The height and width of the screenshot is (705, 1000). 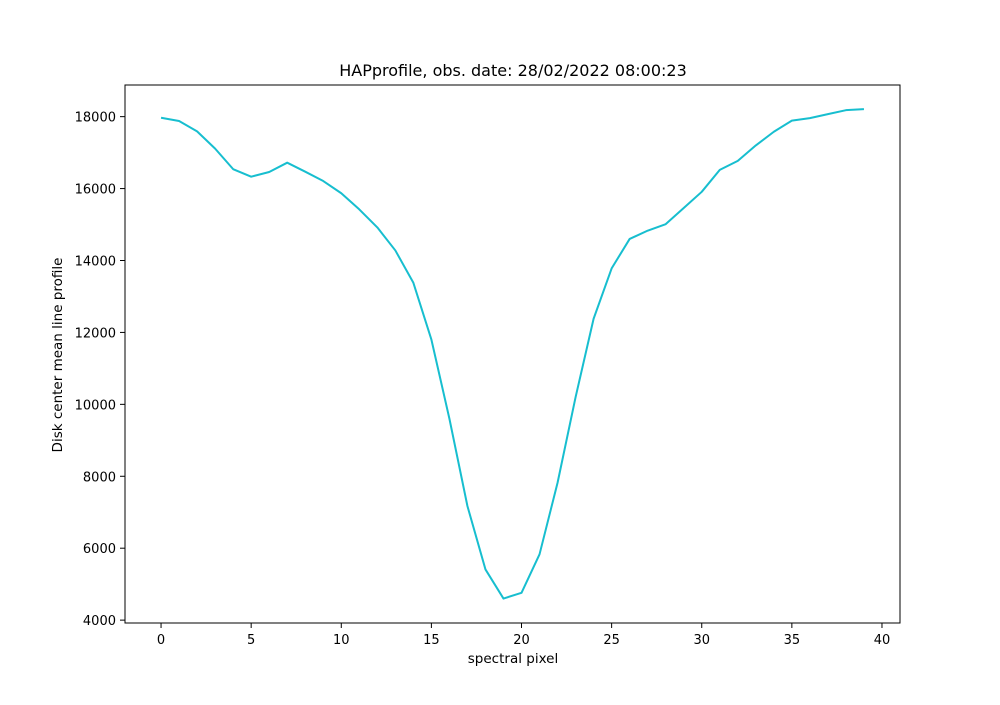 What do you see at coordinates (431, 640) in the screenshot?
I see `x-tick-label: 15` at bounding box center [431, 640].